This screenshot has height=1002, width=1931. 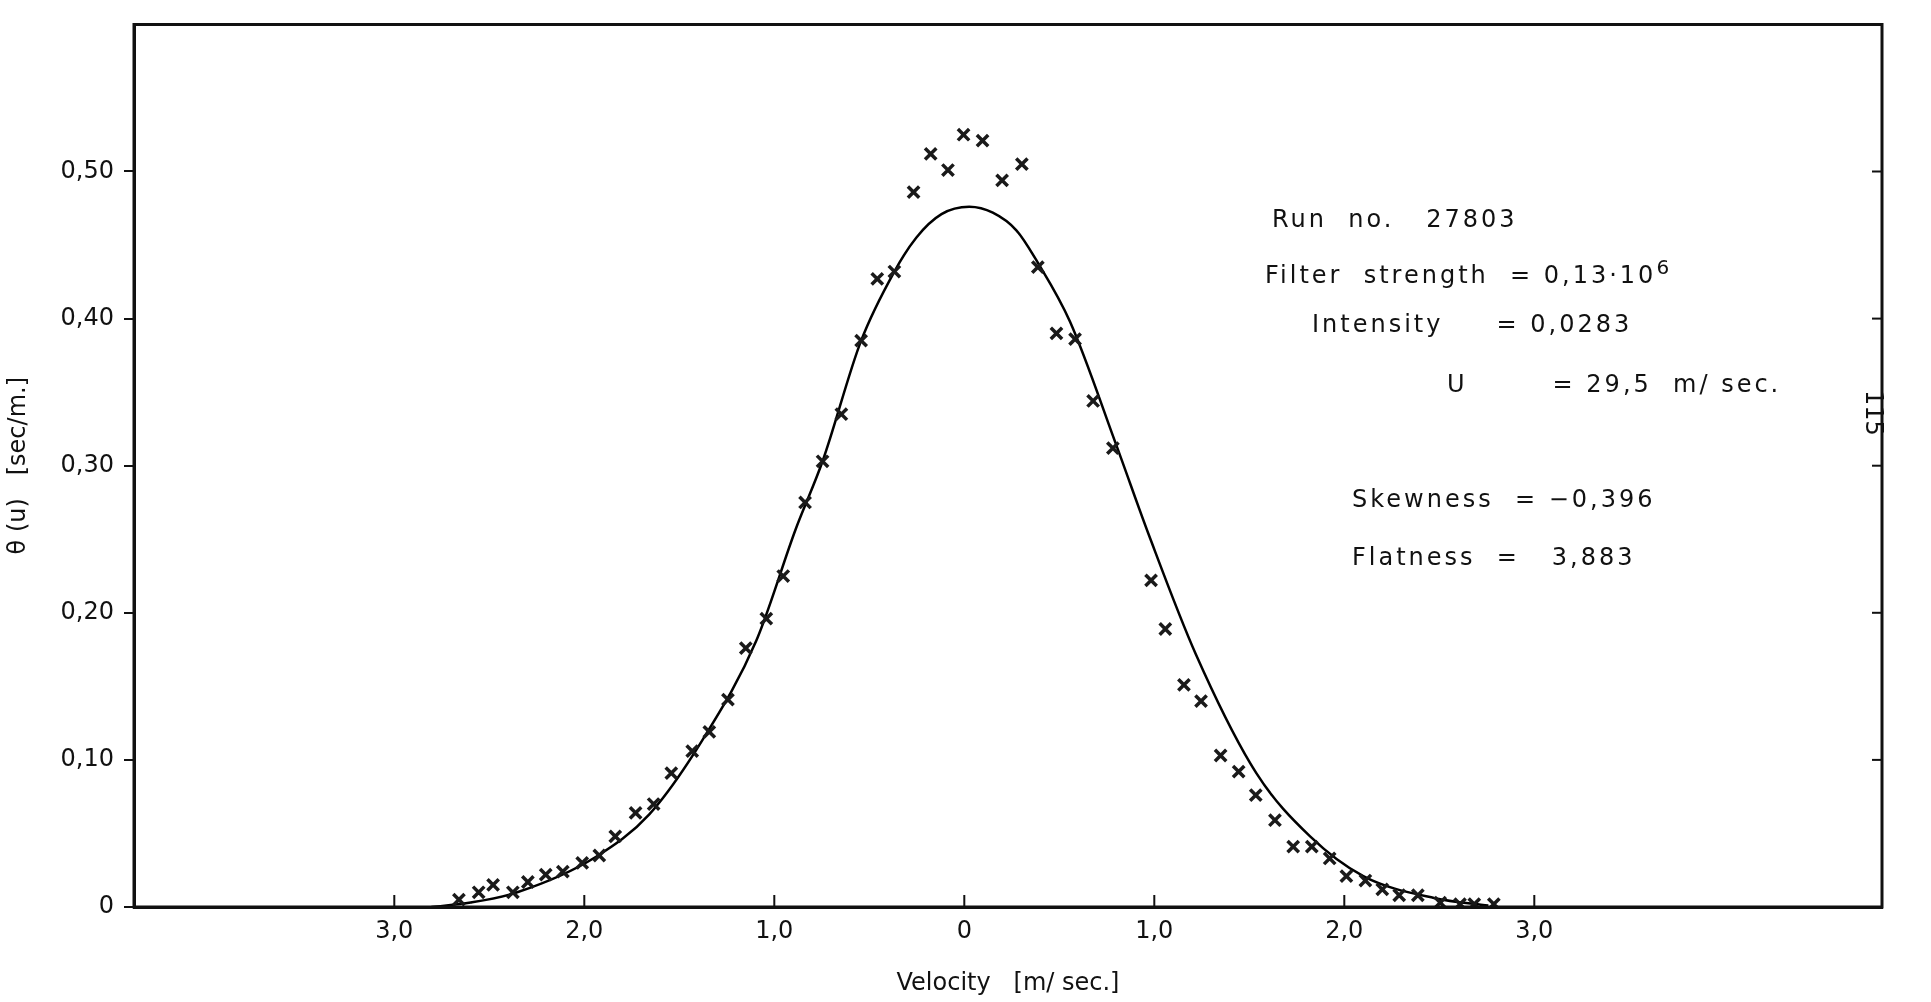 What do you see at coordinates (87, 758) in the screenshot?
I see `y-tick-label: 0,10` at bounding box center [87, 758].